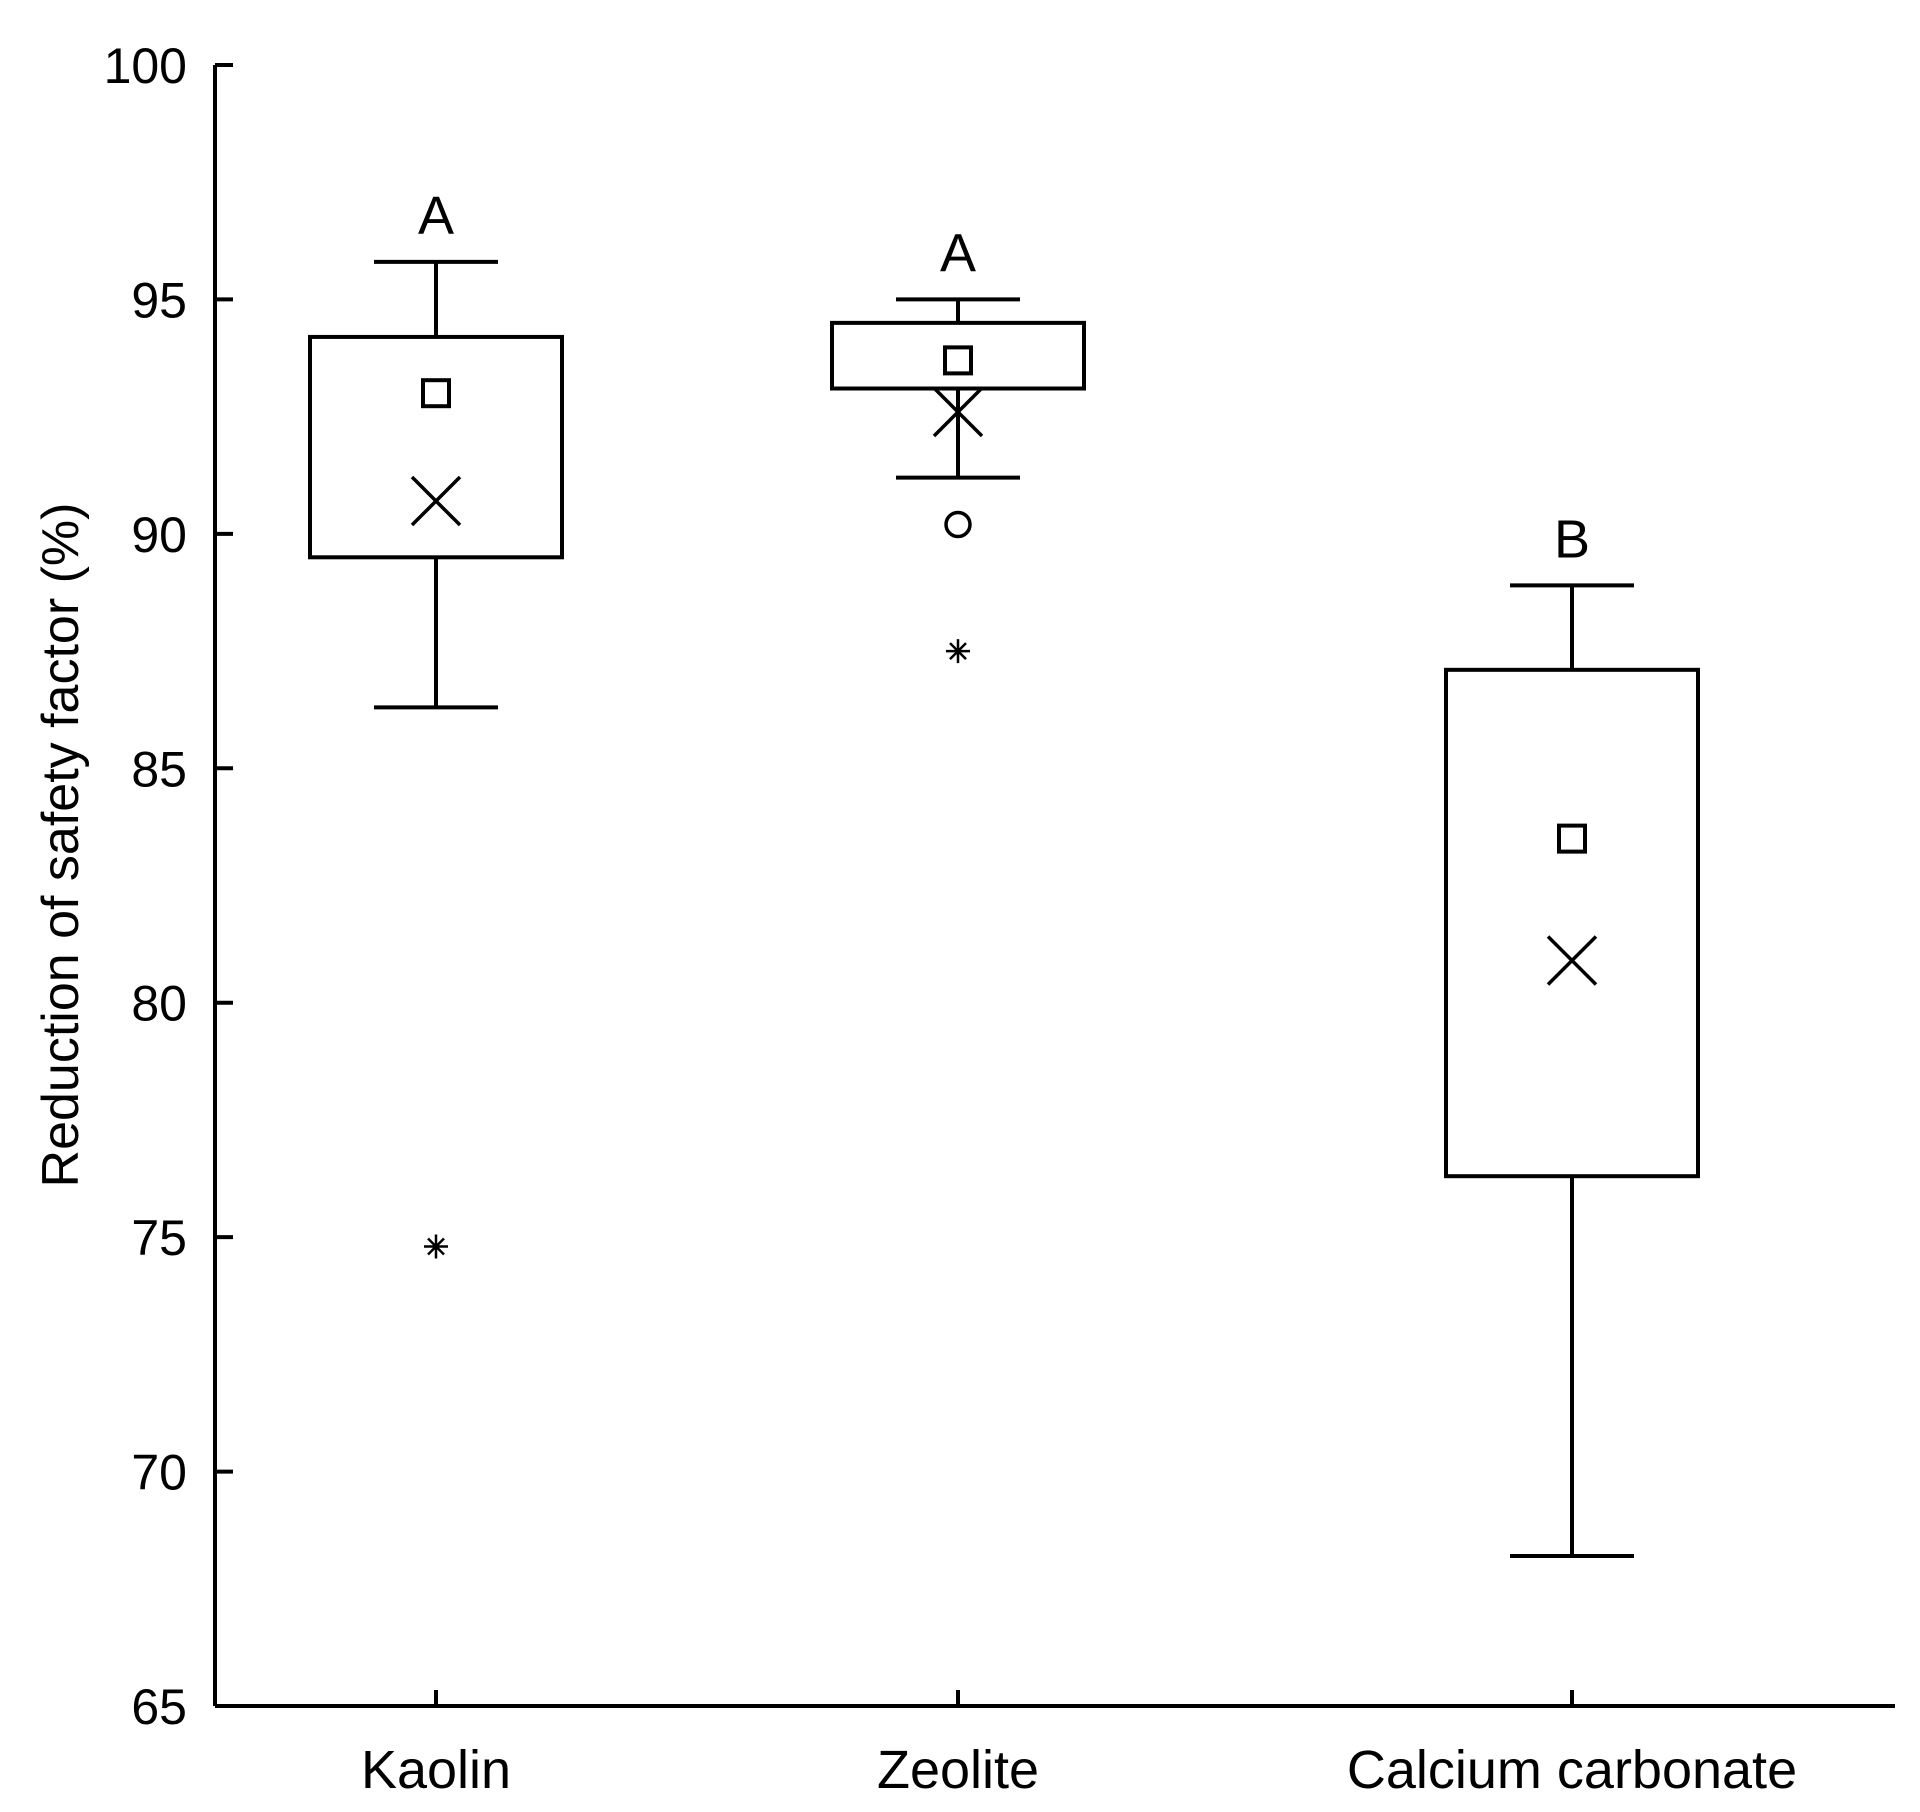  Describe the element at coordinates (145, 66) in the screenshot. I see `y-tick-label: 100` at that location.